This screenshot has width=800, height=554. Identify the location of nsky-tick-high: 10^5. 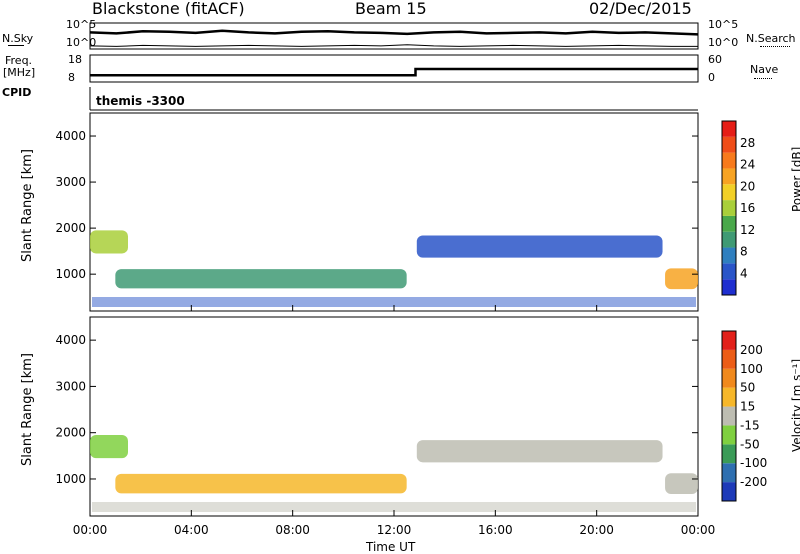
(81, 24).